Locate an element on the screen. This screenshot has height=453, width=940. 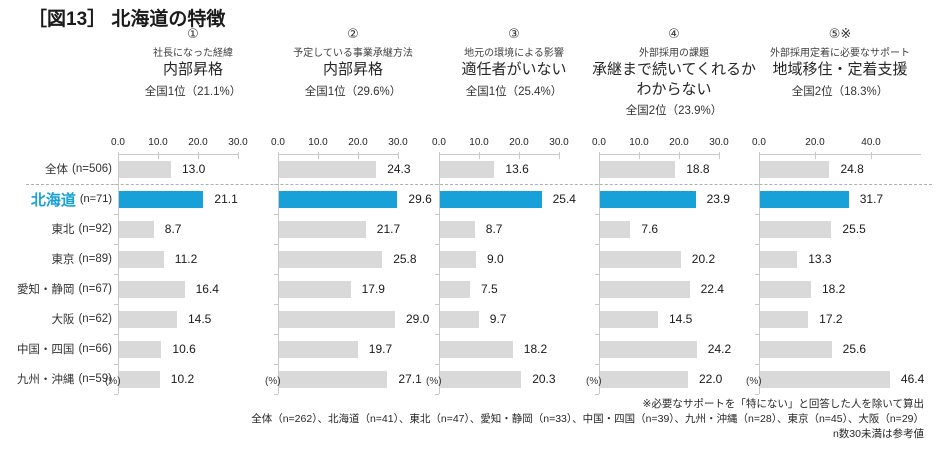
row-label: 大阪 (n=62) is located at coordinates (56, 319).